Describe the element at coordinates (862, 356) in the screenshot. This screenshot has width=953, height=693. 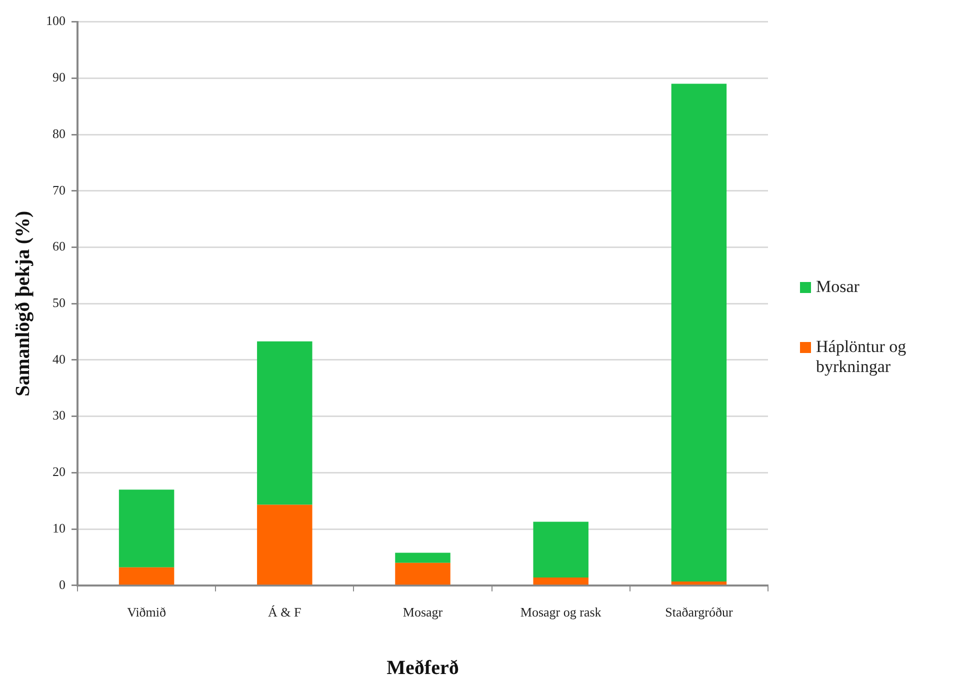
I see `legend-label: Háplöntur og byrkningar` at that location.